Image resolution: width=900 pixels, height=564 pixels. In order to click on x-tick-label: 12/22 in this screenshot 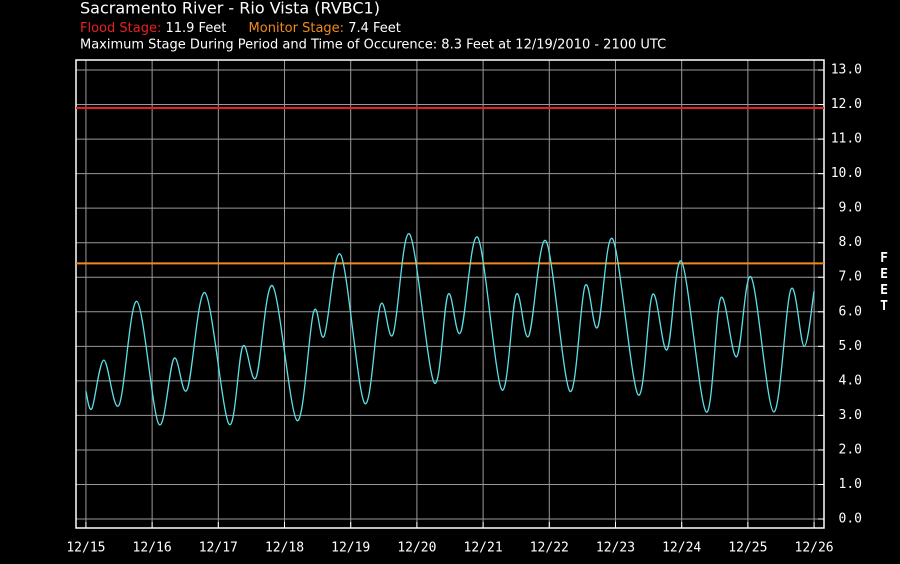, I will do `click(549, 548)`.